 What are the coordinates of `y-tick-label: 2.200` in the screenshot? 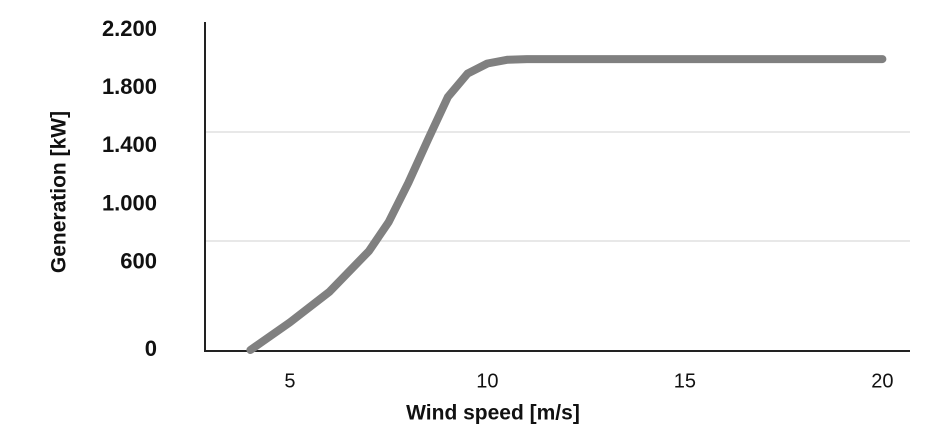 It's located at (129, 28).